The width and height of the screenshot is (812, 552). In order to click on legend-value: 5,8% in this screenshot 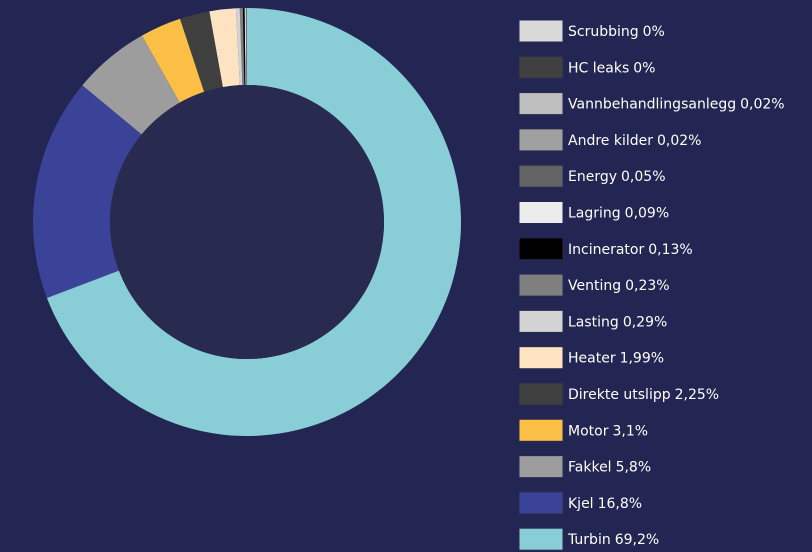, I will do `click(634, 468)`.